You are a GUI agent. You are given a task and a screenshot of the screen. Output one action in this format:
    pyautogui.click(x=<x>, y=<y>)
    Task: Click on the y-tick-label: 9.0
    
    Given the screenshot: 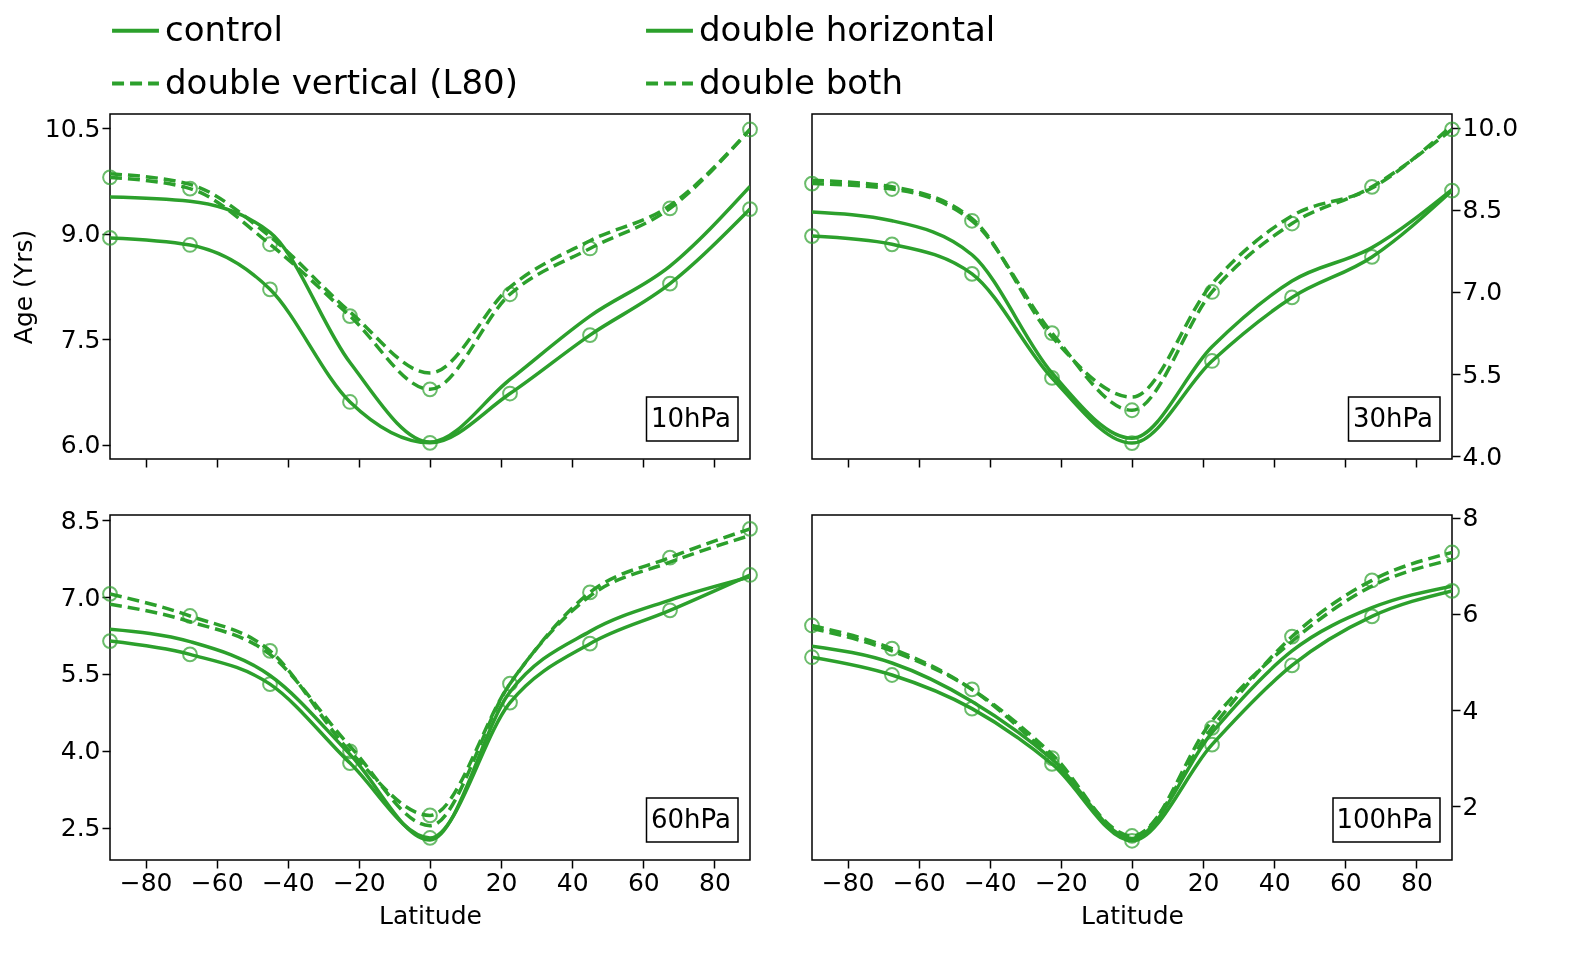 What is the action you would take?
    pyautogui.click(x=80, y=234)
    